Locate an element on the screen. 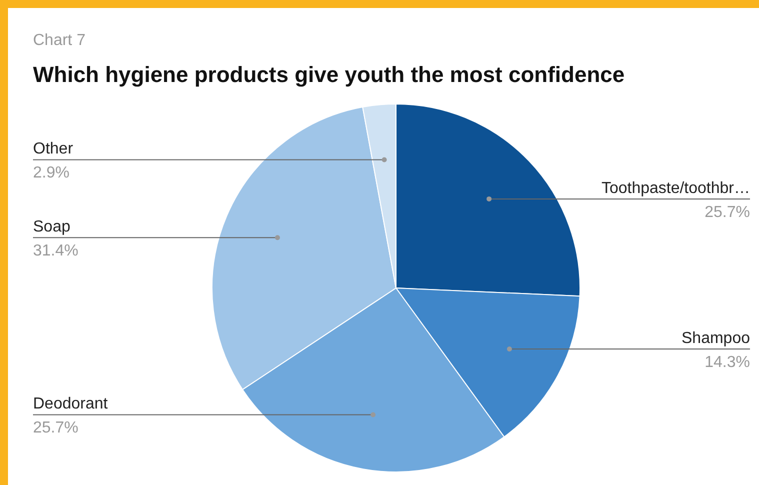 The height and width of the screenshot is (485, 759). data-label: 14.3% is located at coordinates (727, 362).